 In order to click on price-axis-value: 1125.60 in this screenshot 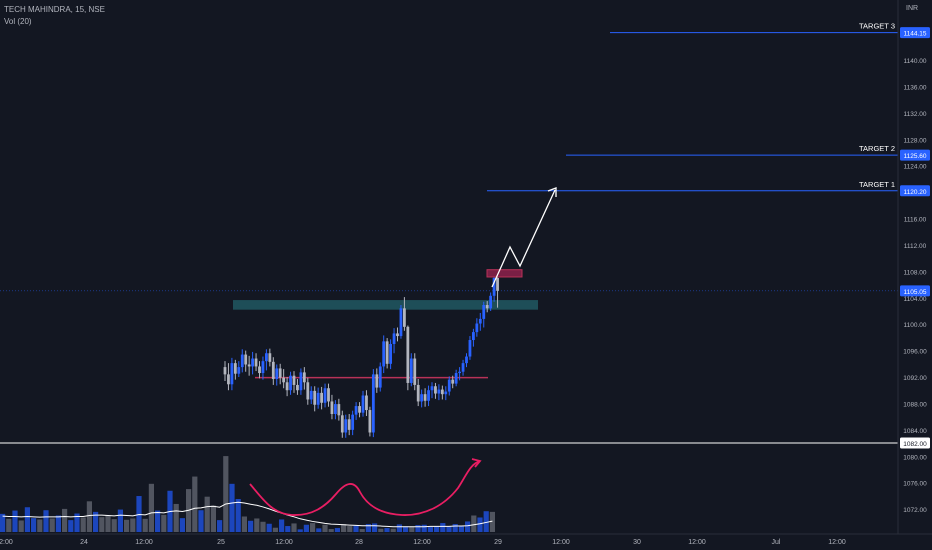, I will do `click(914, 156)`.